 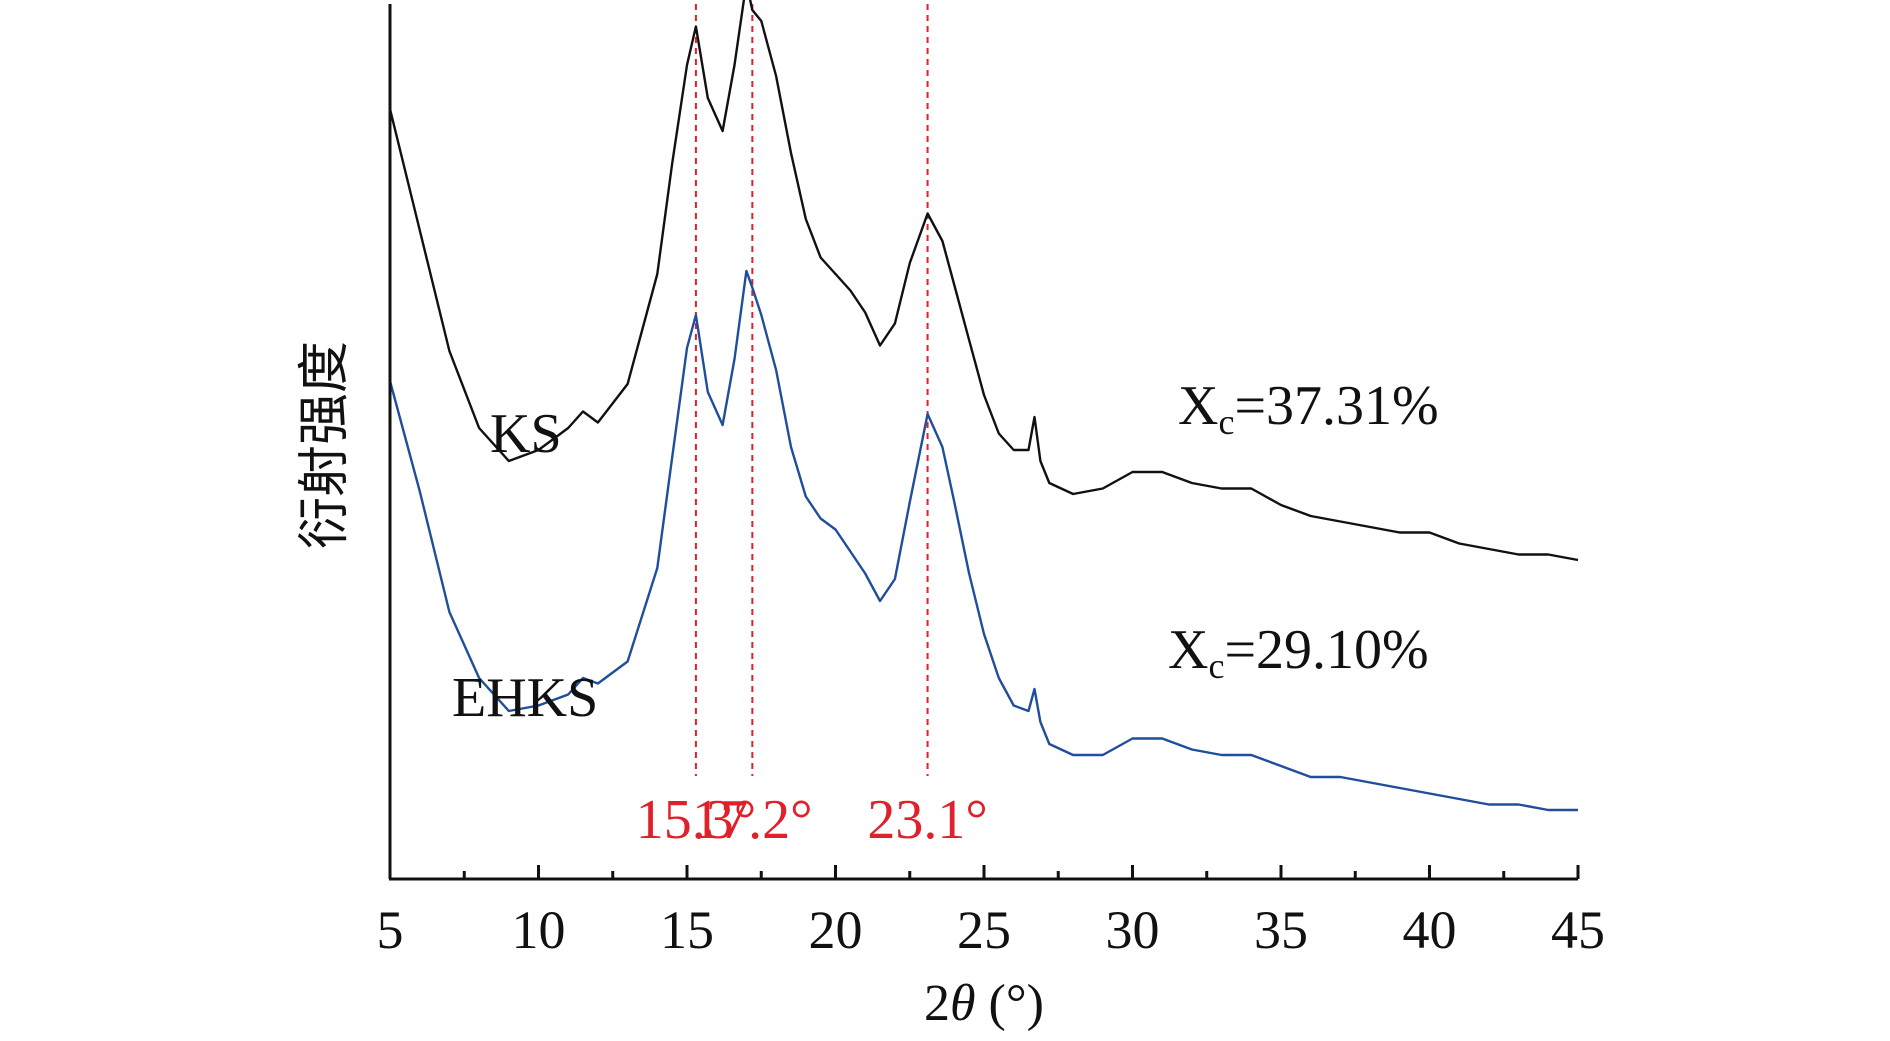 What do you see at coordinates (752, 820) in the screenshot?
I see `peak-label: 17.2°` at bounding box center [752, 820].